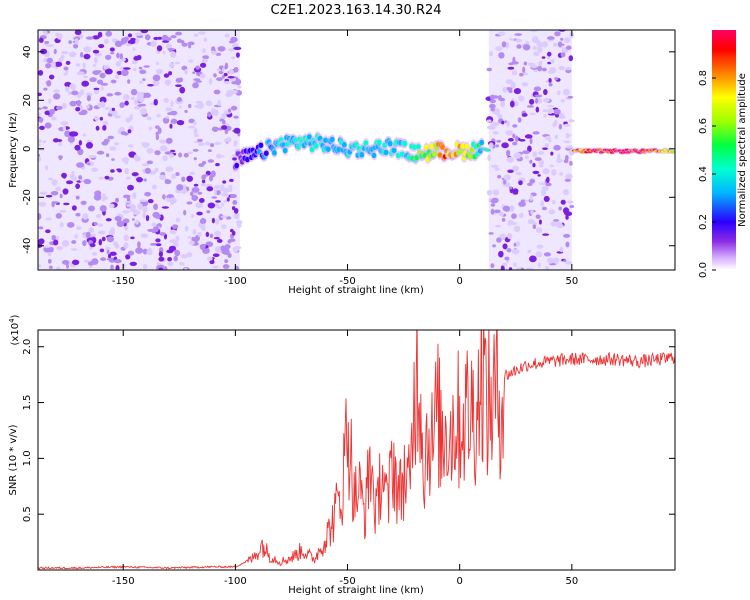  What do you see at coordinates (356, 290) in the screenshot?
I see `spectrogram-xlabel: Height of straight line (km)` at bounding box center [356, 290].